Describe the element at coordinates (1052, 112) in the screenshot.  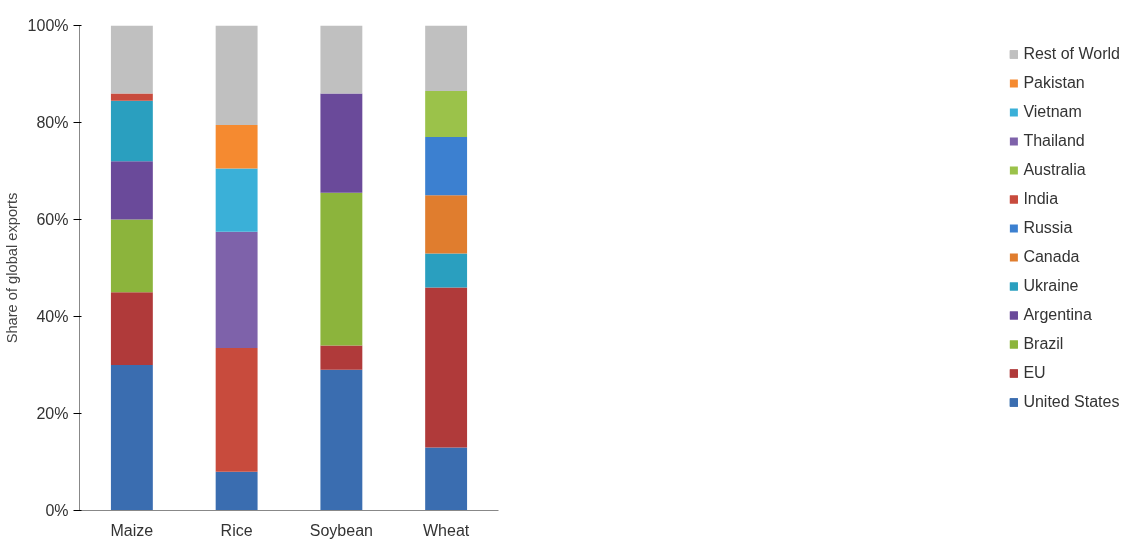
I see `legend-label: Vietnam` at that location.